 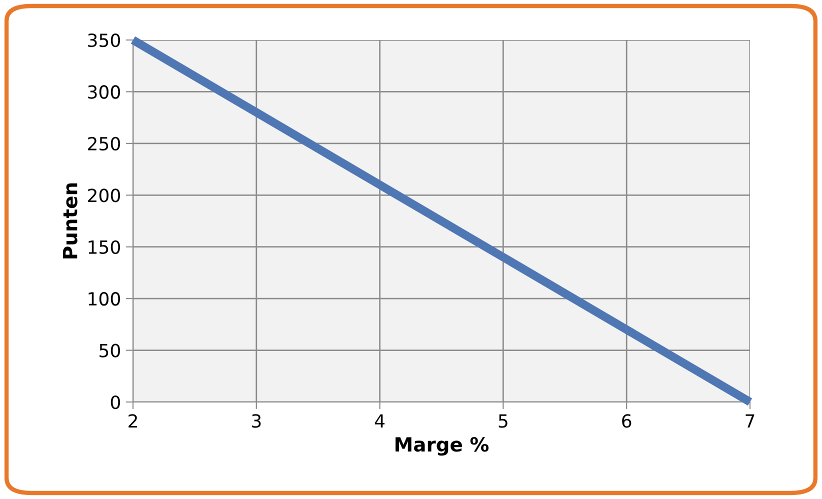 I want to click on y-tick-label: 300, so click(x=104, y=92).